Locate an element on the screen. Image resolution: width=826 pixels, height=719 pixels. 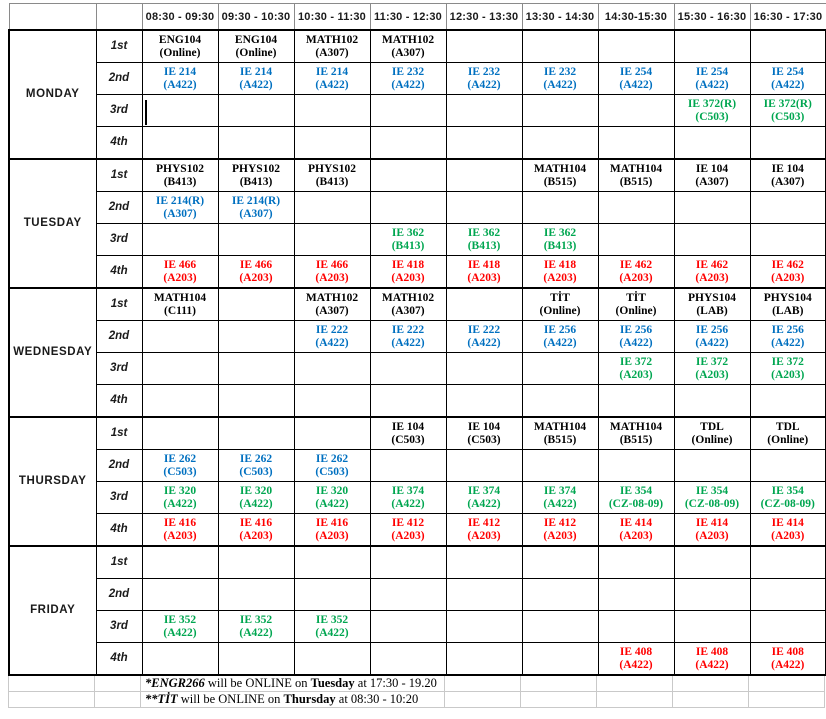
schedule-cell: IE 254 (A422) is located at coordinates (712, 78).